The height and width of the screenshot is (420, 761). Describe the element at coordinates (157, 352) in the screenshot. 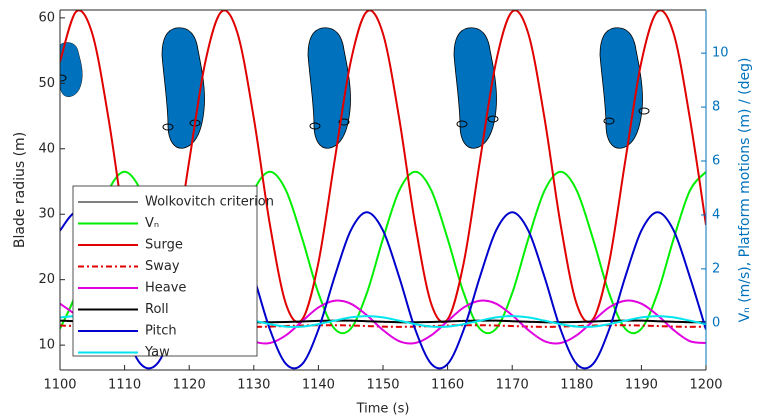

I see `legend-label: Yaw` at that location.